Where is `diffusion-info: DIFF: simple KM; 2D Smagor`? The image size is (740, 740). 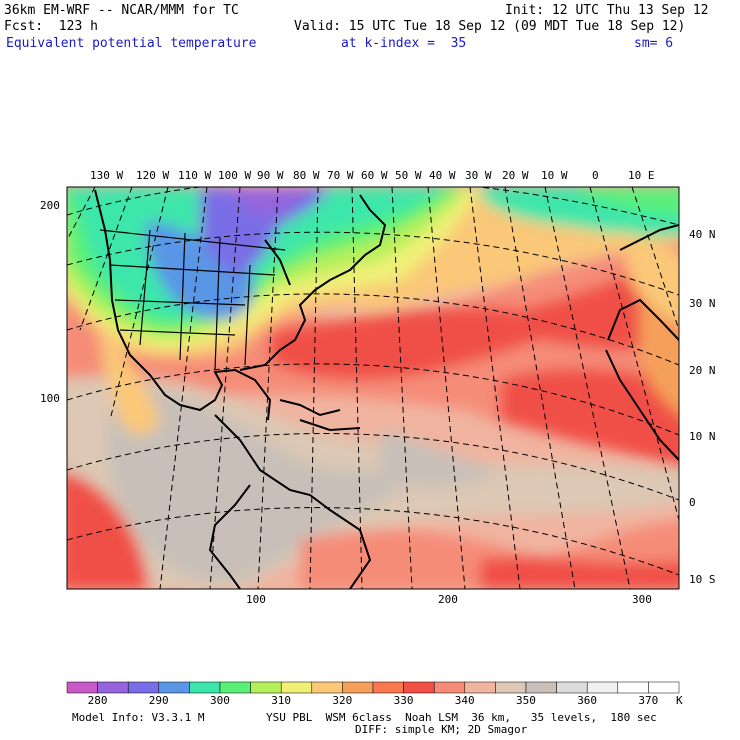
diffusion-info: DIFF: simple KM; 2D Smagor is located at coordinates (441, 729).